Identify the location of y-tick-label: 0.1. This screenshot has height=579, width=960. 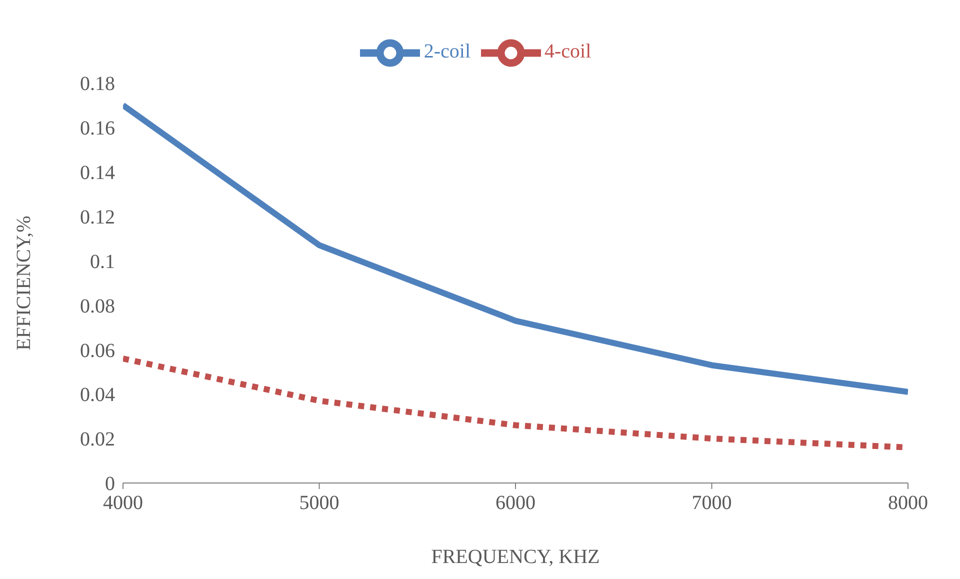
(102, 261).